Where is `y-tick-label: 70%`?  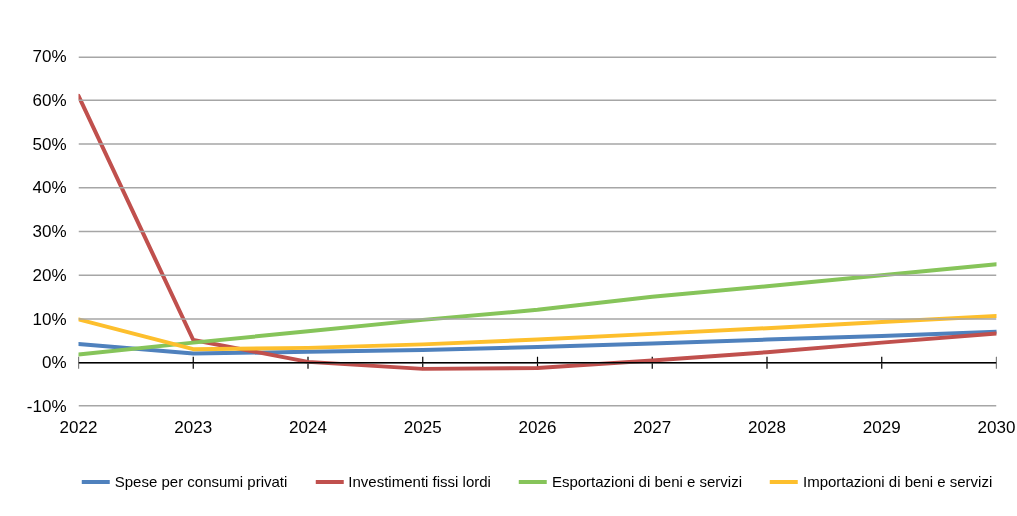
y-tick-label: 70% is located at coordinates (49, 56).